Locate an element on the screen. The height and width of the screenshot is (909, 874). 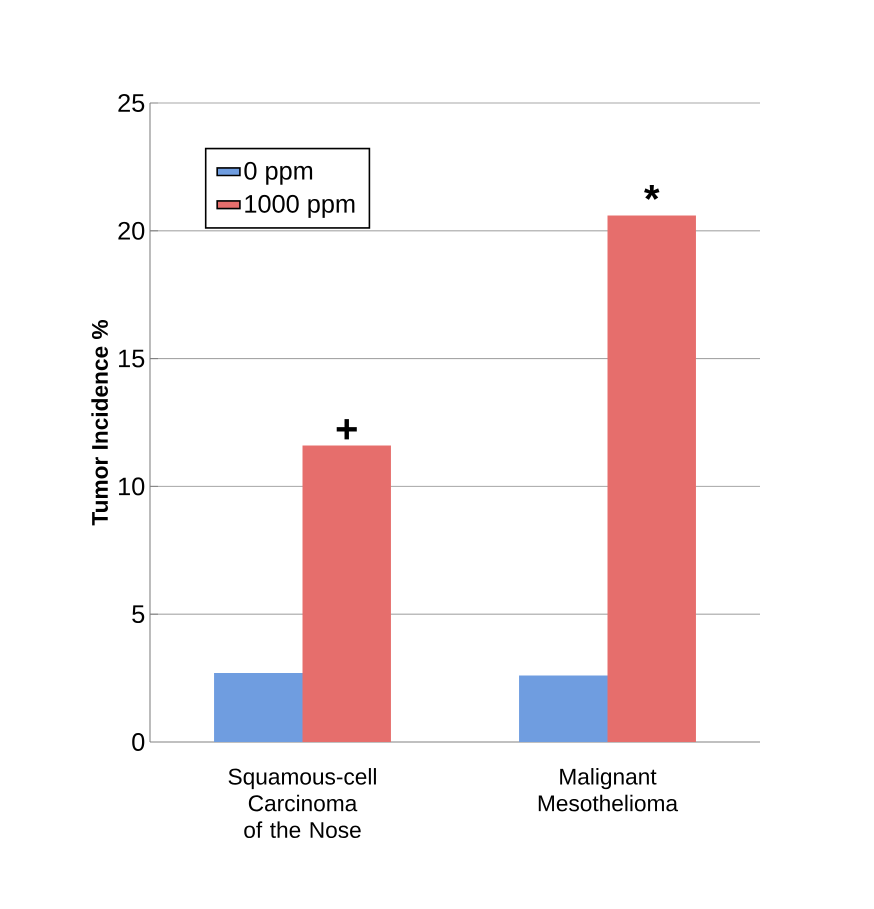
y-axis-title: Tumor Incidence % is located at coordinates (99, 423).